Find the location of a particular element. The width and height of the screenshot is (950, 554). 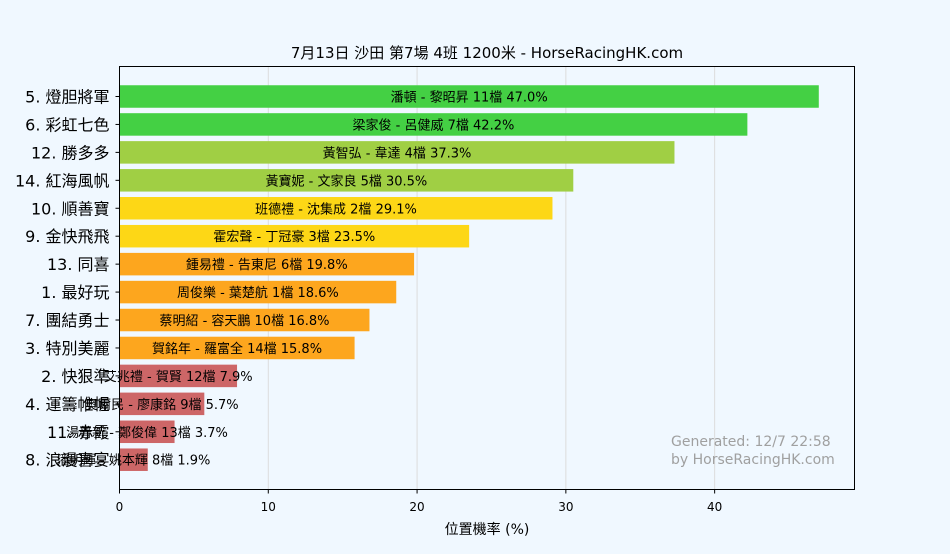

y-tick-label: 11. 赤霞 is located at coordinates (78, 432).